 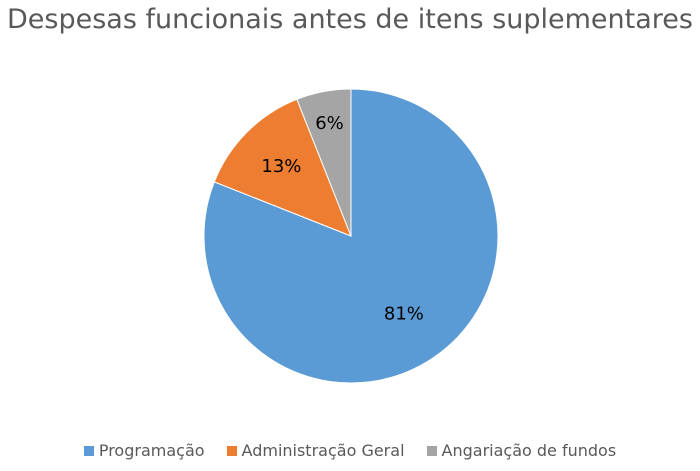 What do you see at coordinates (151, 450) in the screenshot?
I see `legend-label: Programação` at bounding box center [151, 450].